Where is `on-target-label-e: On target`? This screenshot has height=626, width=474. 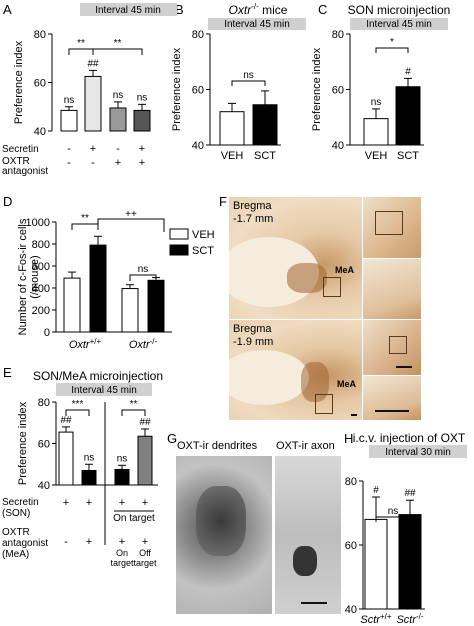 on-target-label-e: On target is located at coordinates (134, 518).